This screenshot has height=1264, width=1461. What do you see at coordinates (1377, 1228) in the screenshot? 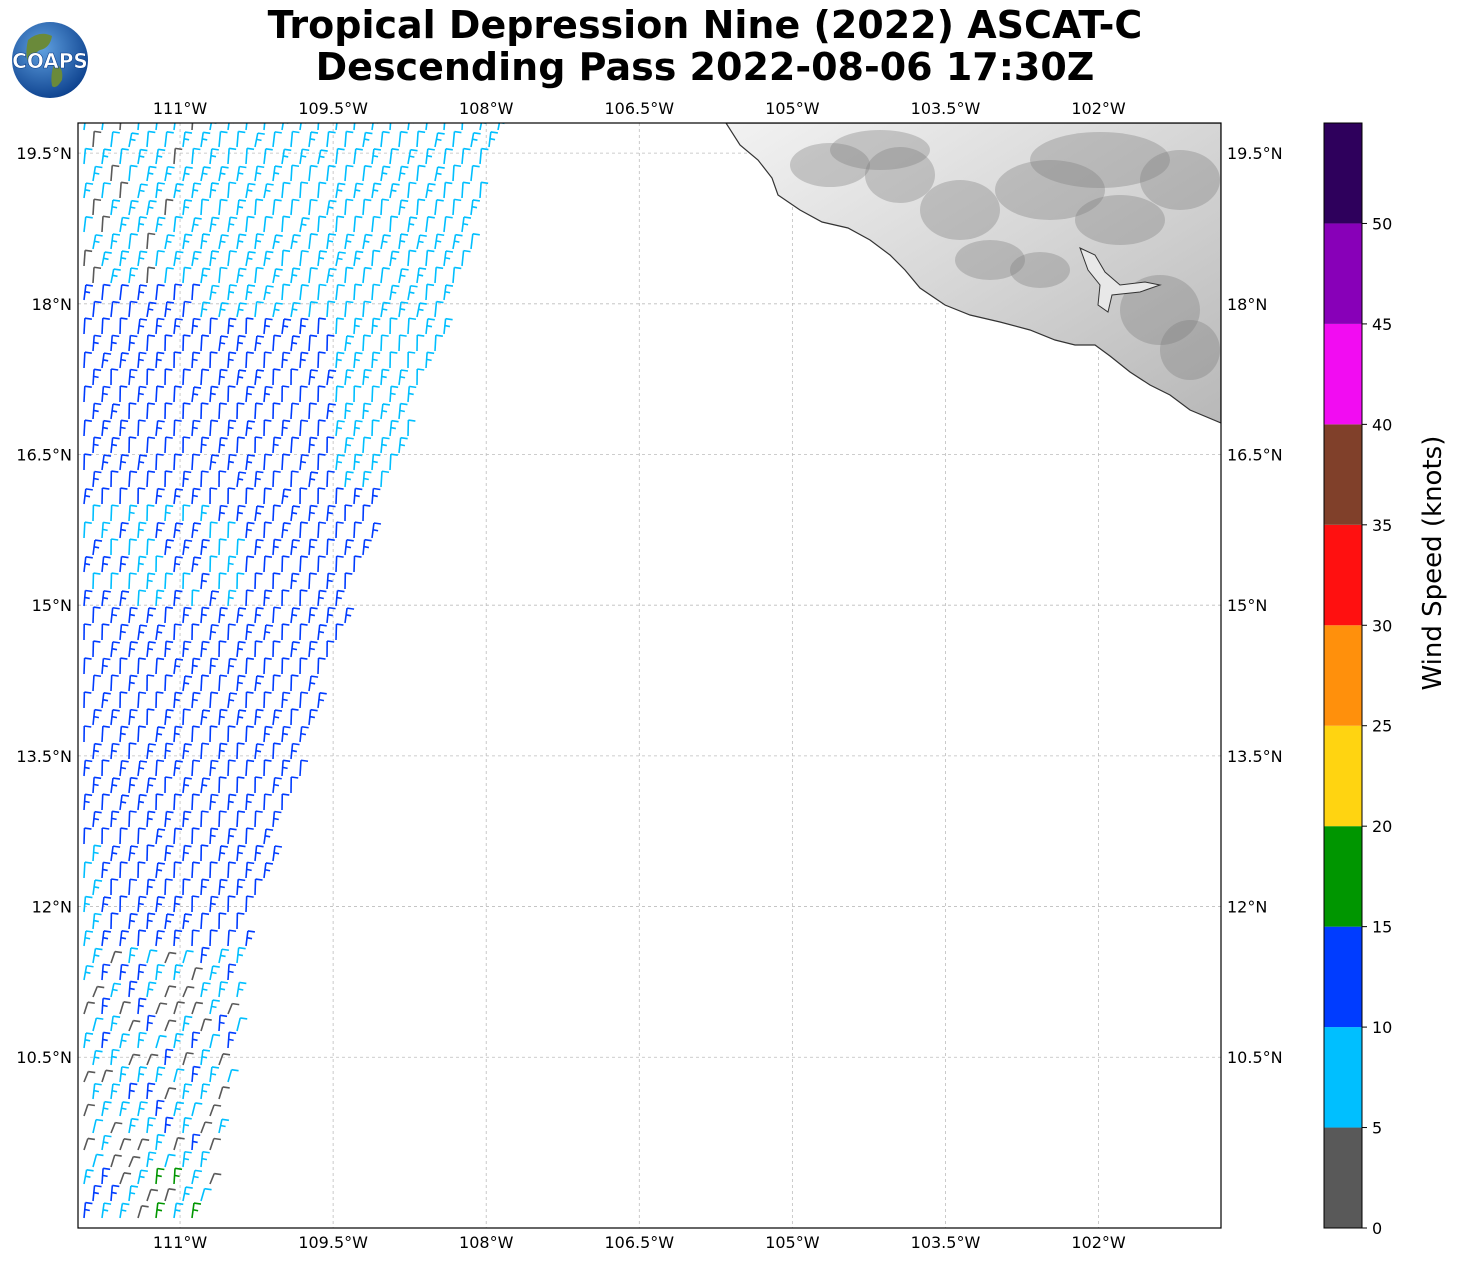
I see `colorbar-tick-label: 0` at bounding box center [1377, 1228].